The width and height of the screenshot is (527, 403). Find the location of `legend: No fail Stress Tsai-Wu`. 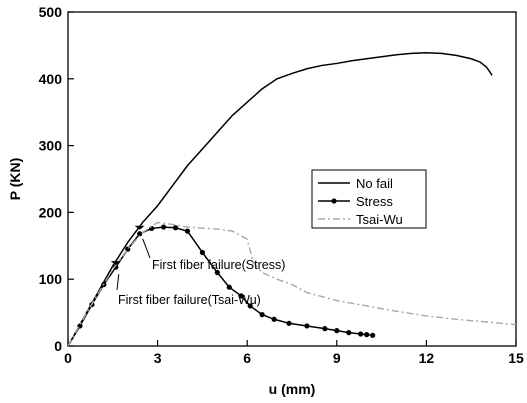

legend: No fail Stress Tsai-Wu is located at coordinates (369, 199).